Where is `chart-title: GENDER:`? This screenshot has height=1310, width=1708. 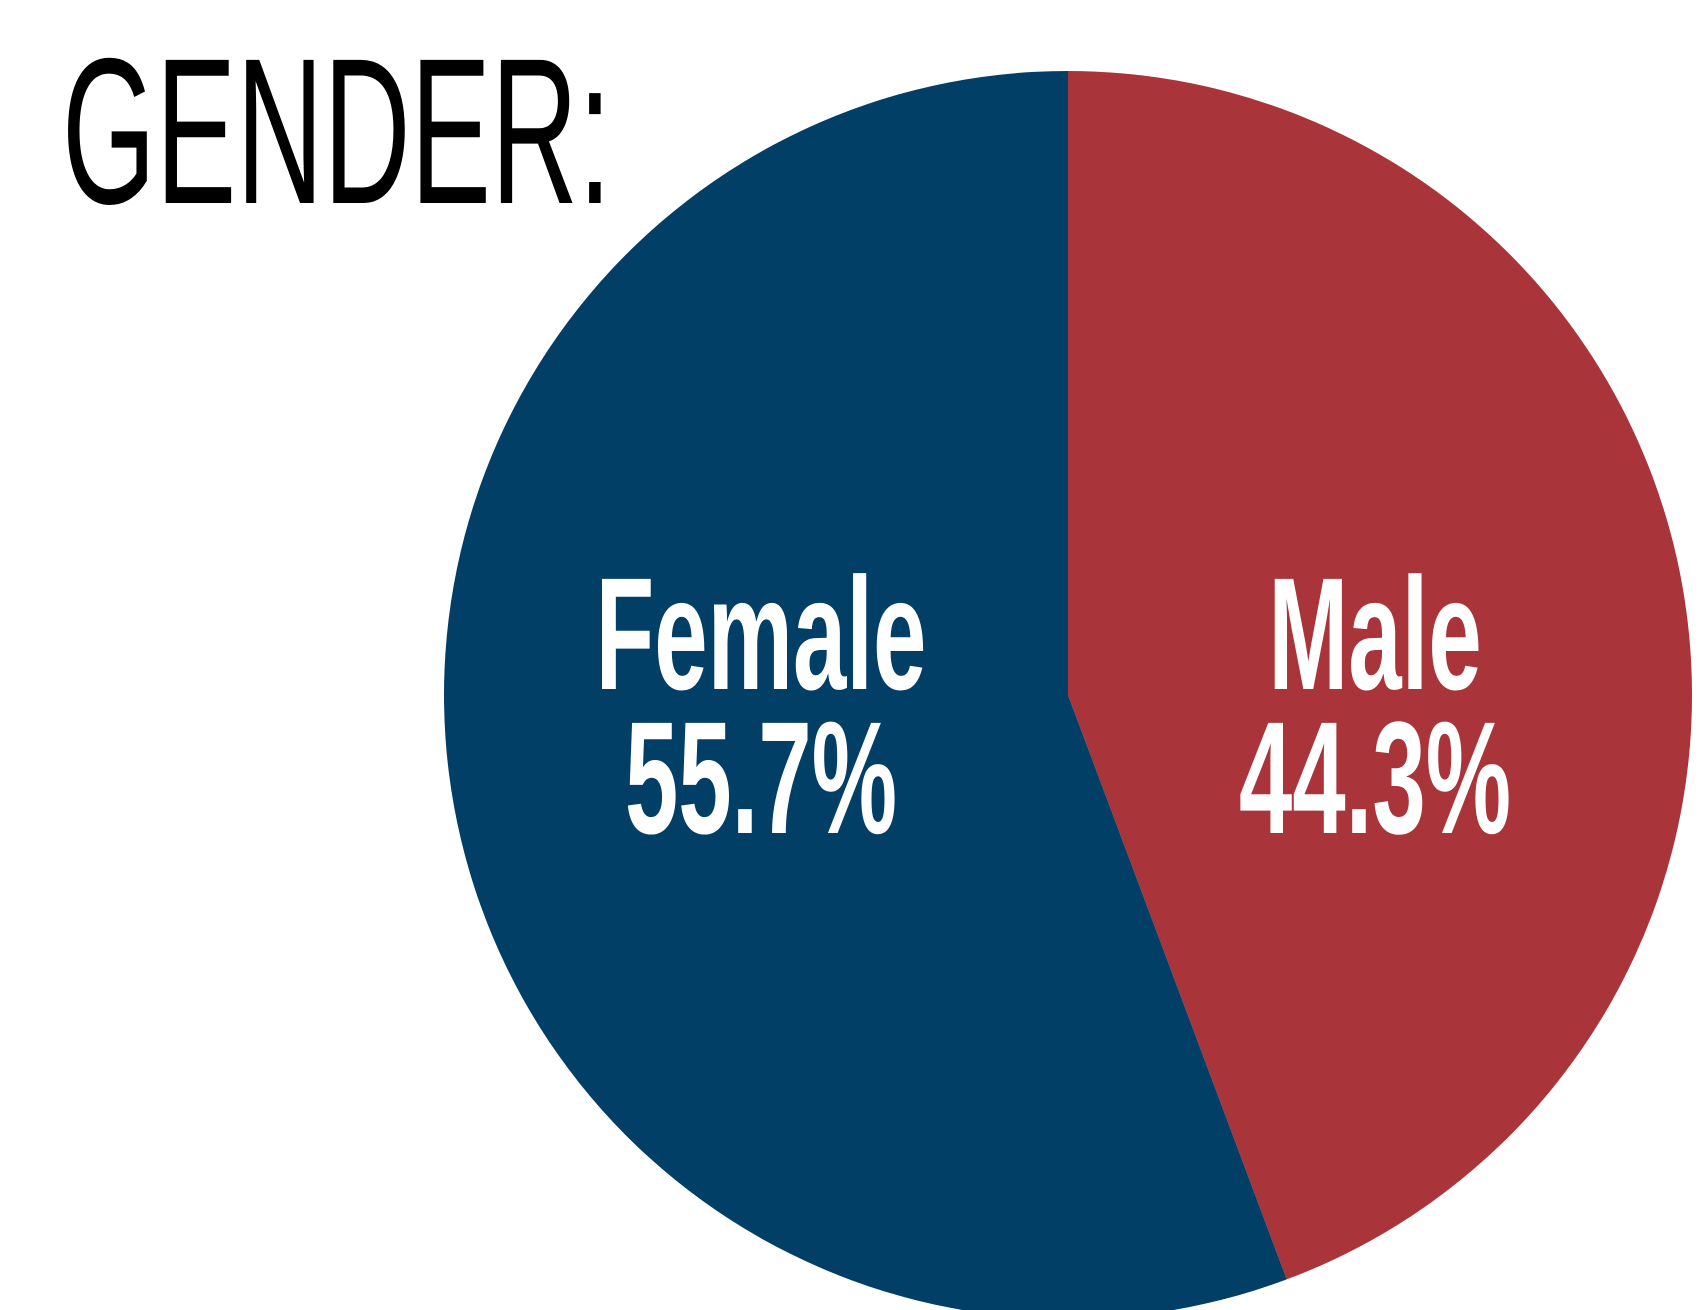
chart-title: GENDER: is located at coordinates (337, 132).